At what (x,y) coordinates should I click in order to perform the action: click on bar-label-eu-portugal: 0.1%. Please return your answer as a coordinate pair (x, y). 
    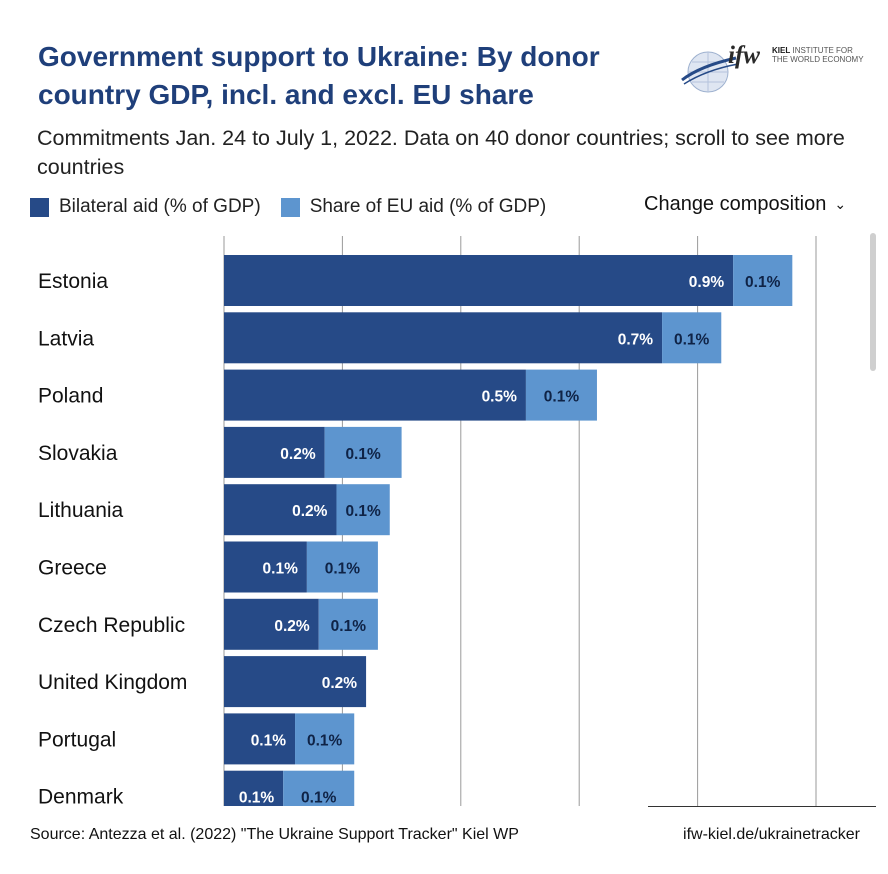
    Looking at the image, I should click on (325, 740).